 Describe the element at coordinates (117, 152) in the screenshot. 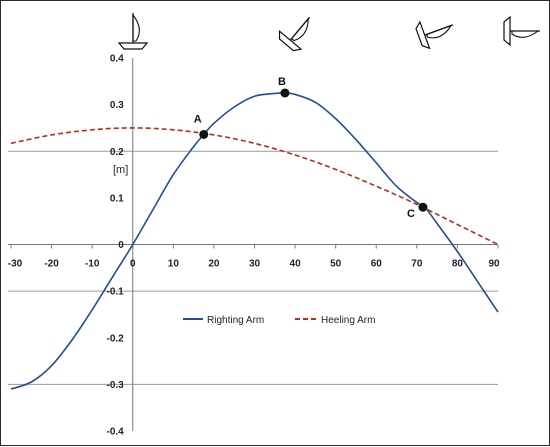

I see `y-tick-label: 0.2` at that location.